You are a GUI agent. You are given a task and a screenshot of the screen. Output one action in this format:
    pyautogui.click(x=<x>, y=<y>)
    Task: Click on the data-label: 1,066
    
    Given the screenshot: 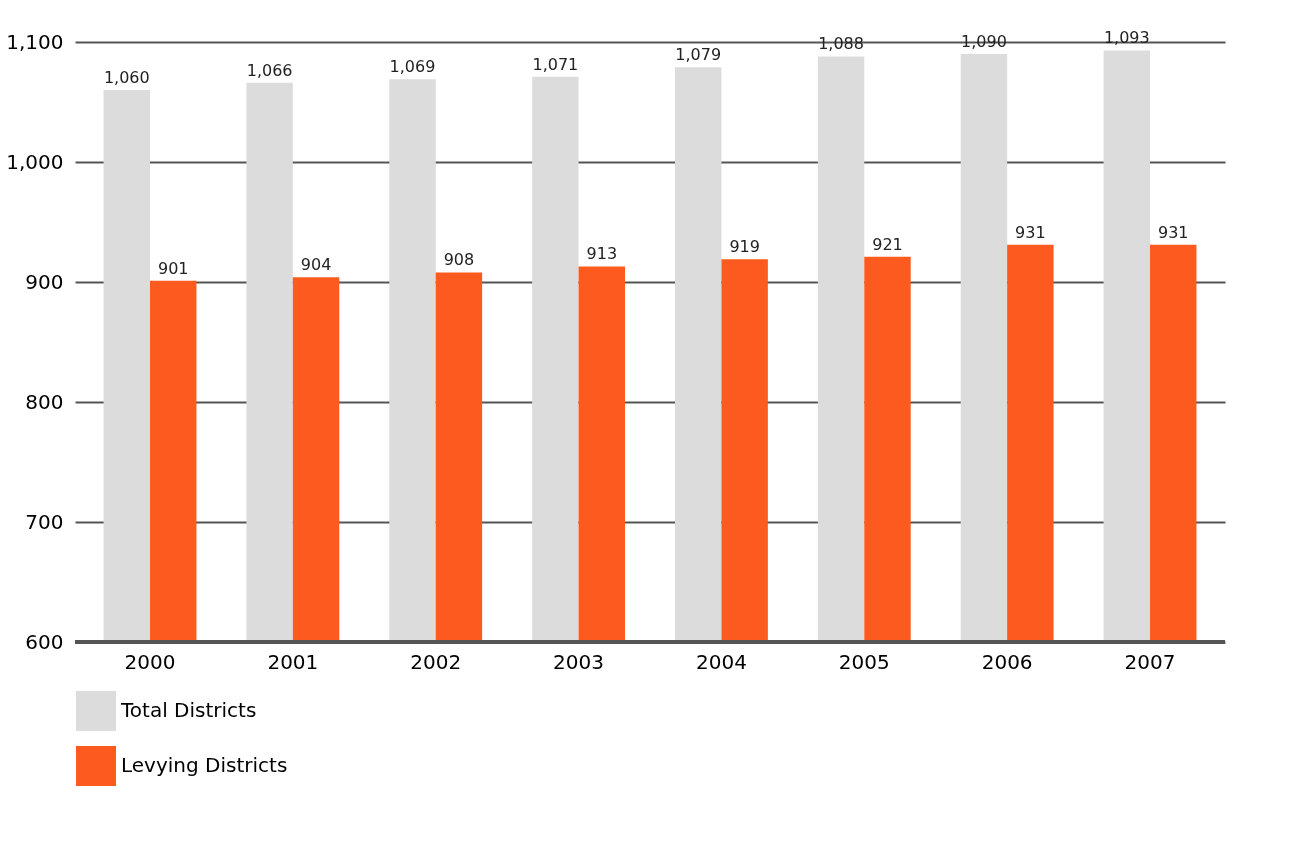 What is the action you would take?
    pyautogui.click(x=269, y=70)
    